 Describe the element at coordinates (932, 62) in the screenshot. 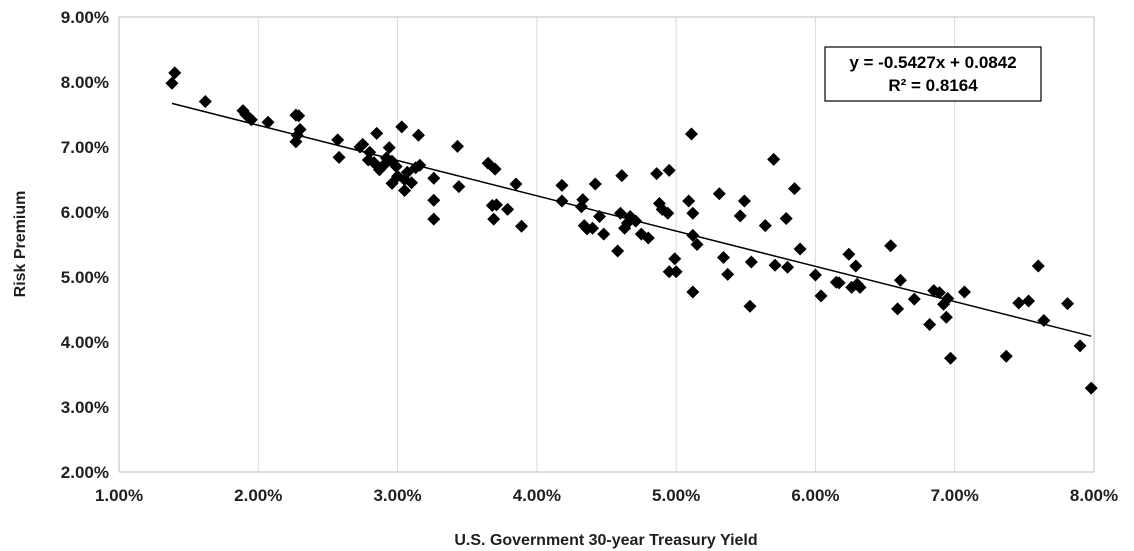

I see `regression-equation: y = -0.5427x + 0.0842` at that location.